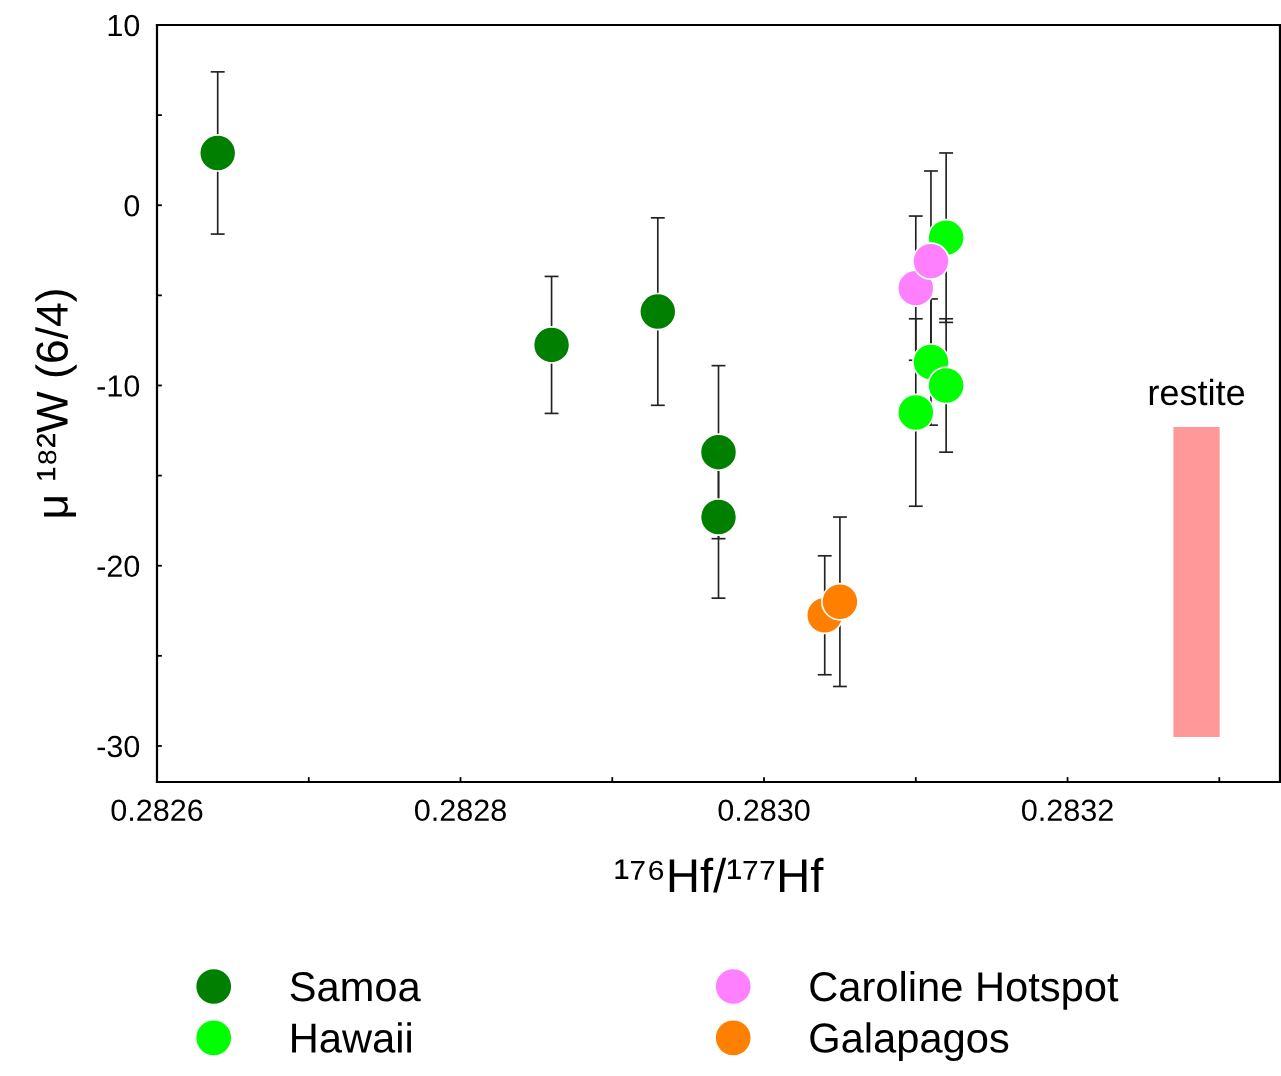 This screenshot has height=1076, width=1281. What do you see at coordinates (1197, 392) in the screenshot?
I see `series-label: restite` at bounding box center [1197, 392].